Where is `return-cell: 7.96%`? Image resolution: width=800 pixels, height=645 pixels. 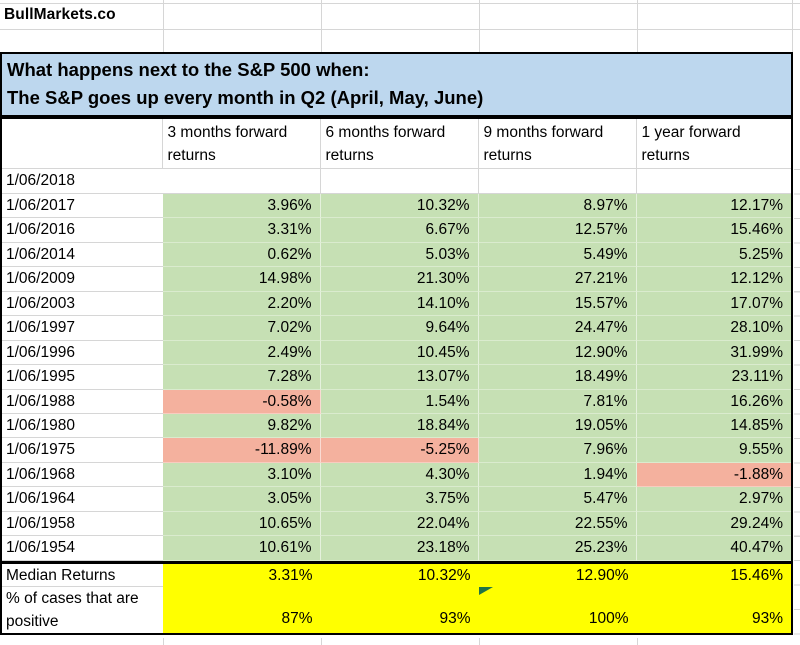
return-cell: 7.96% is located at coordinates (557, 450).